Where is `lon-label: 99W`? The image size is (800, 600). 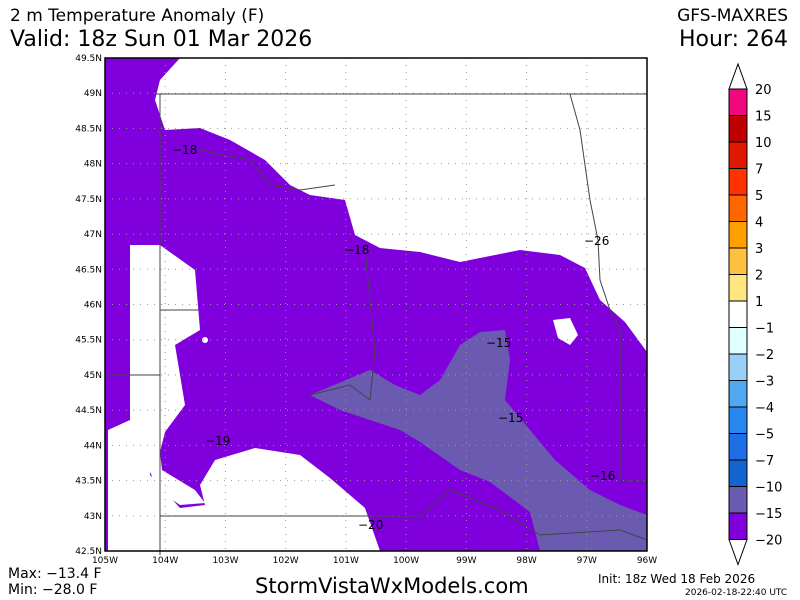
lon-label: 99W is located at coordinates (466, 561).